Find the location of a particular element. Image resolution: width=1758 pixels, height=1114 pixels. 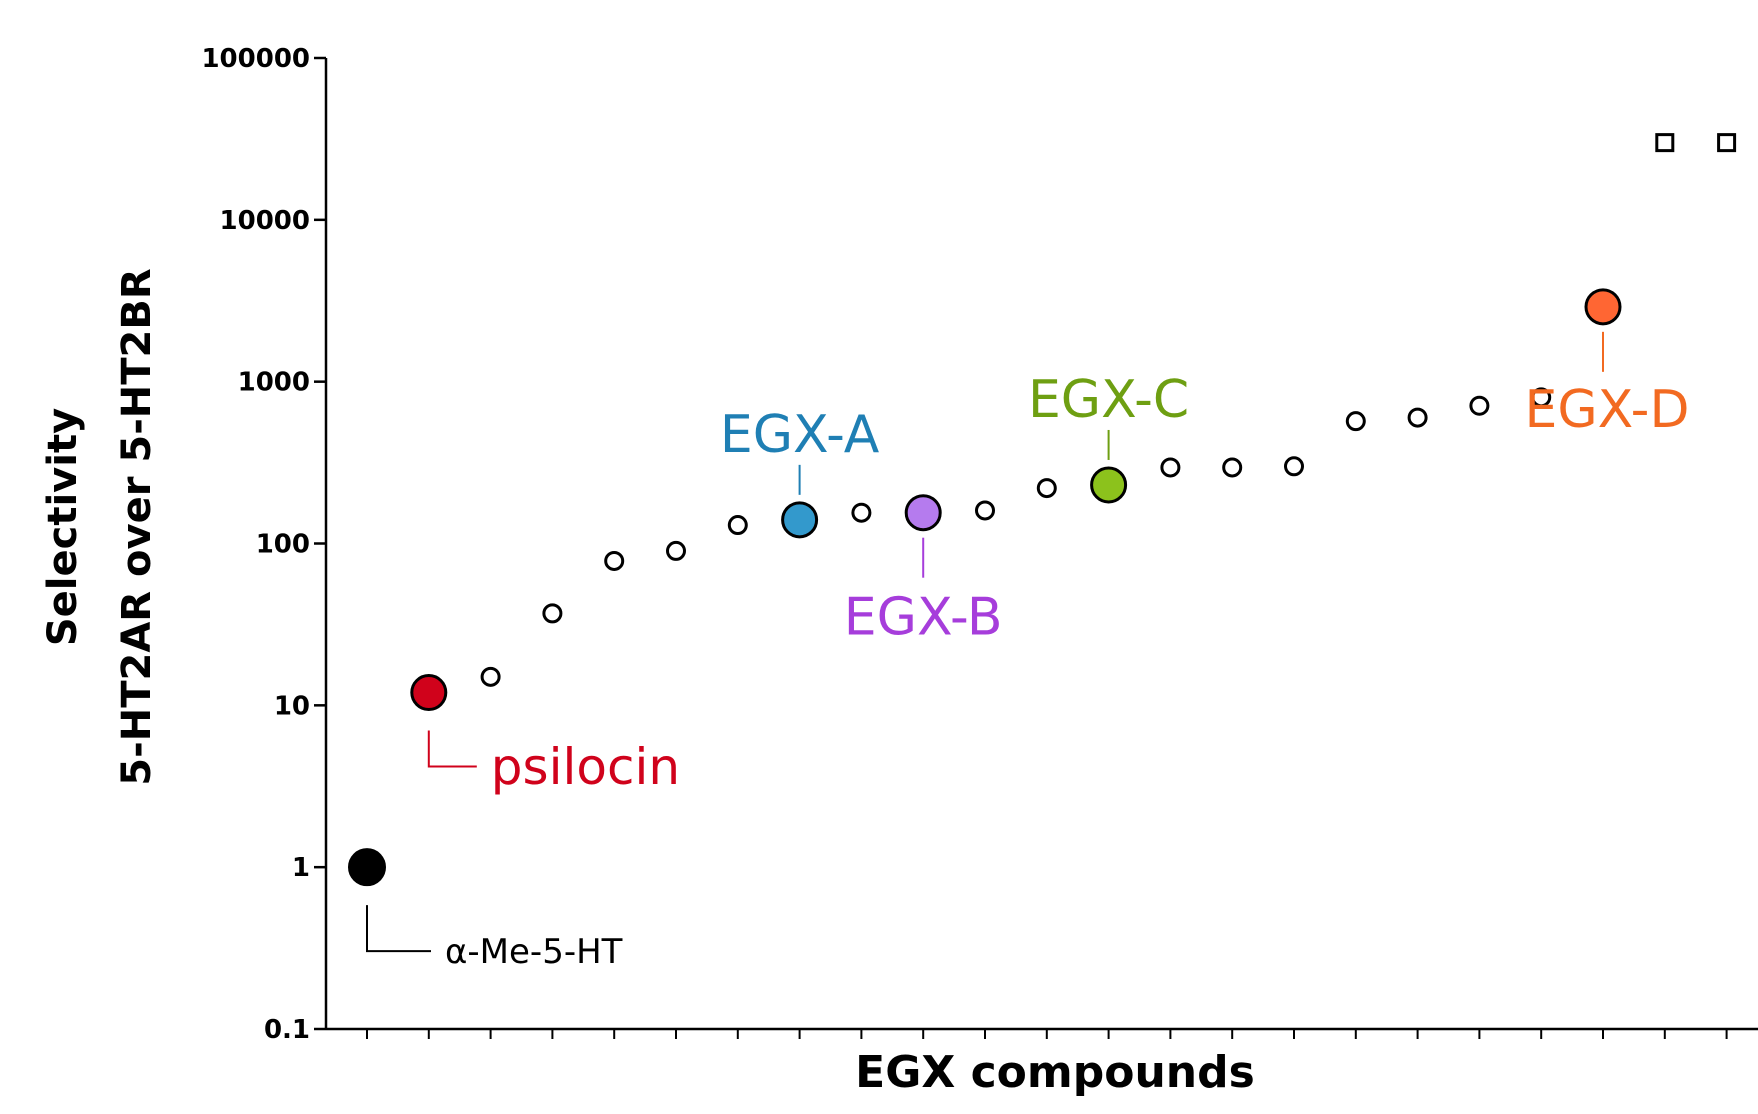

y-tick-label: 1000 is located at coordinates (274, 383).